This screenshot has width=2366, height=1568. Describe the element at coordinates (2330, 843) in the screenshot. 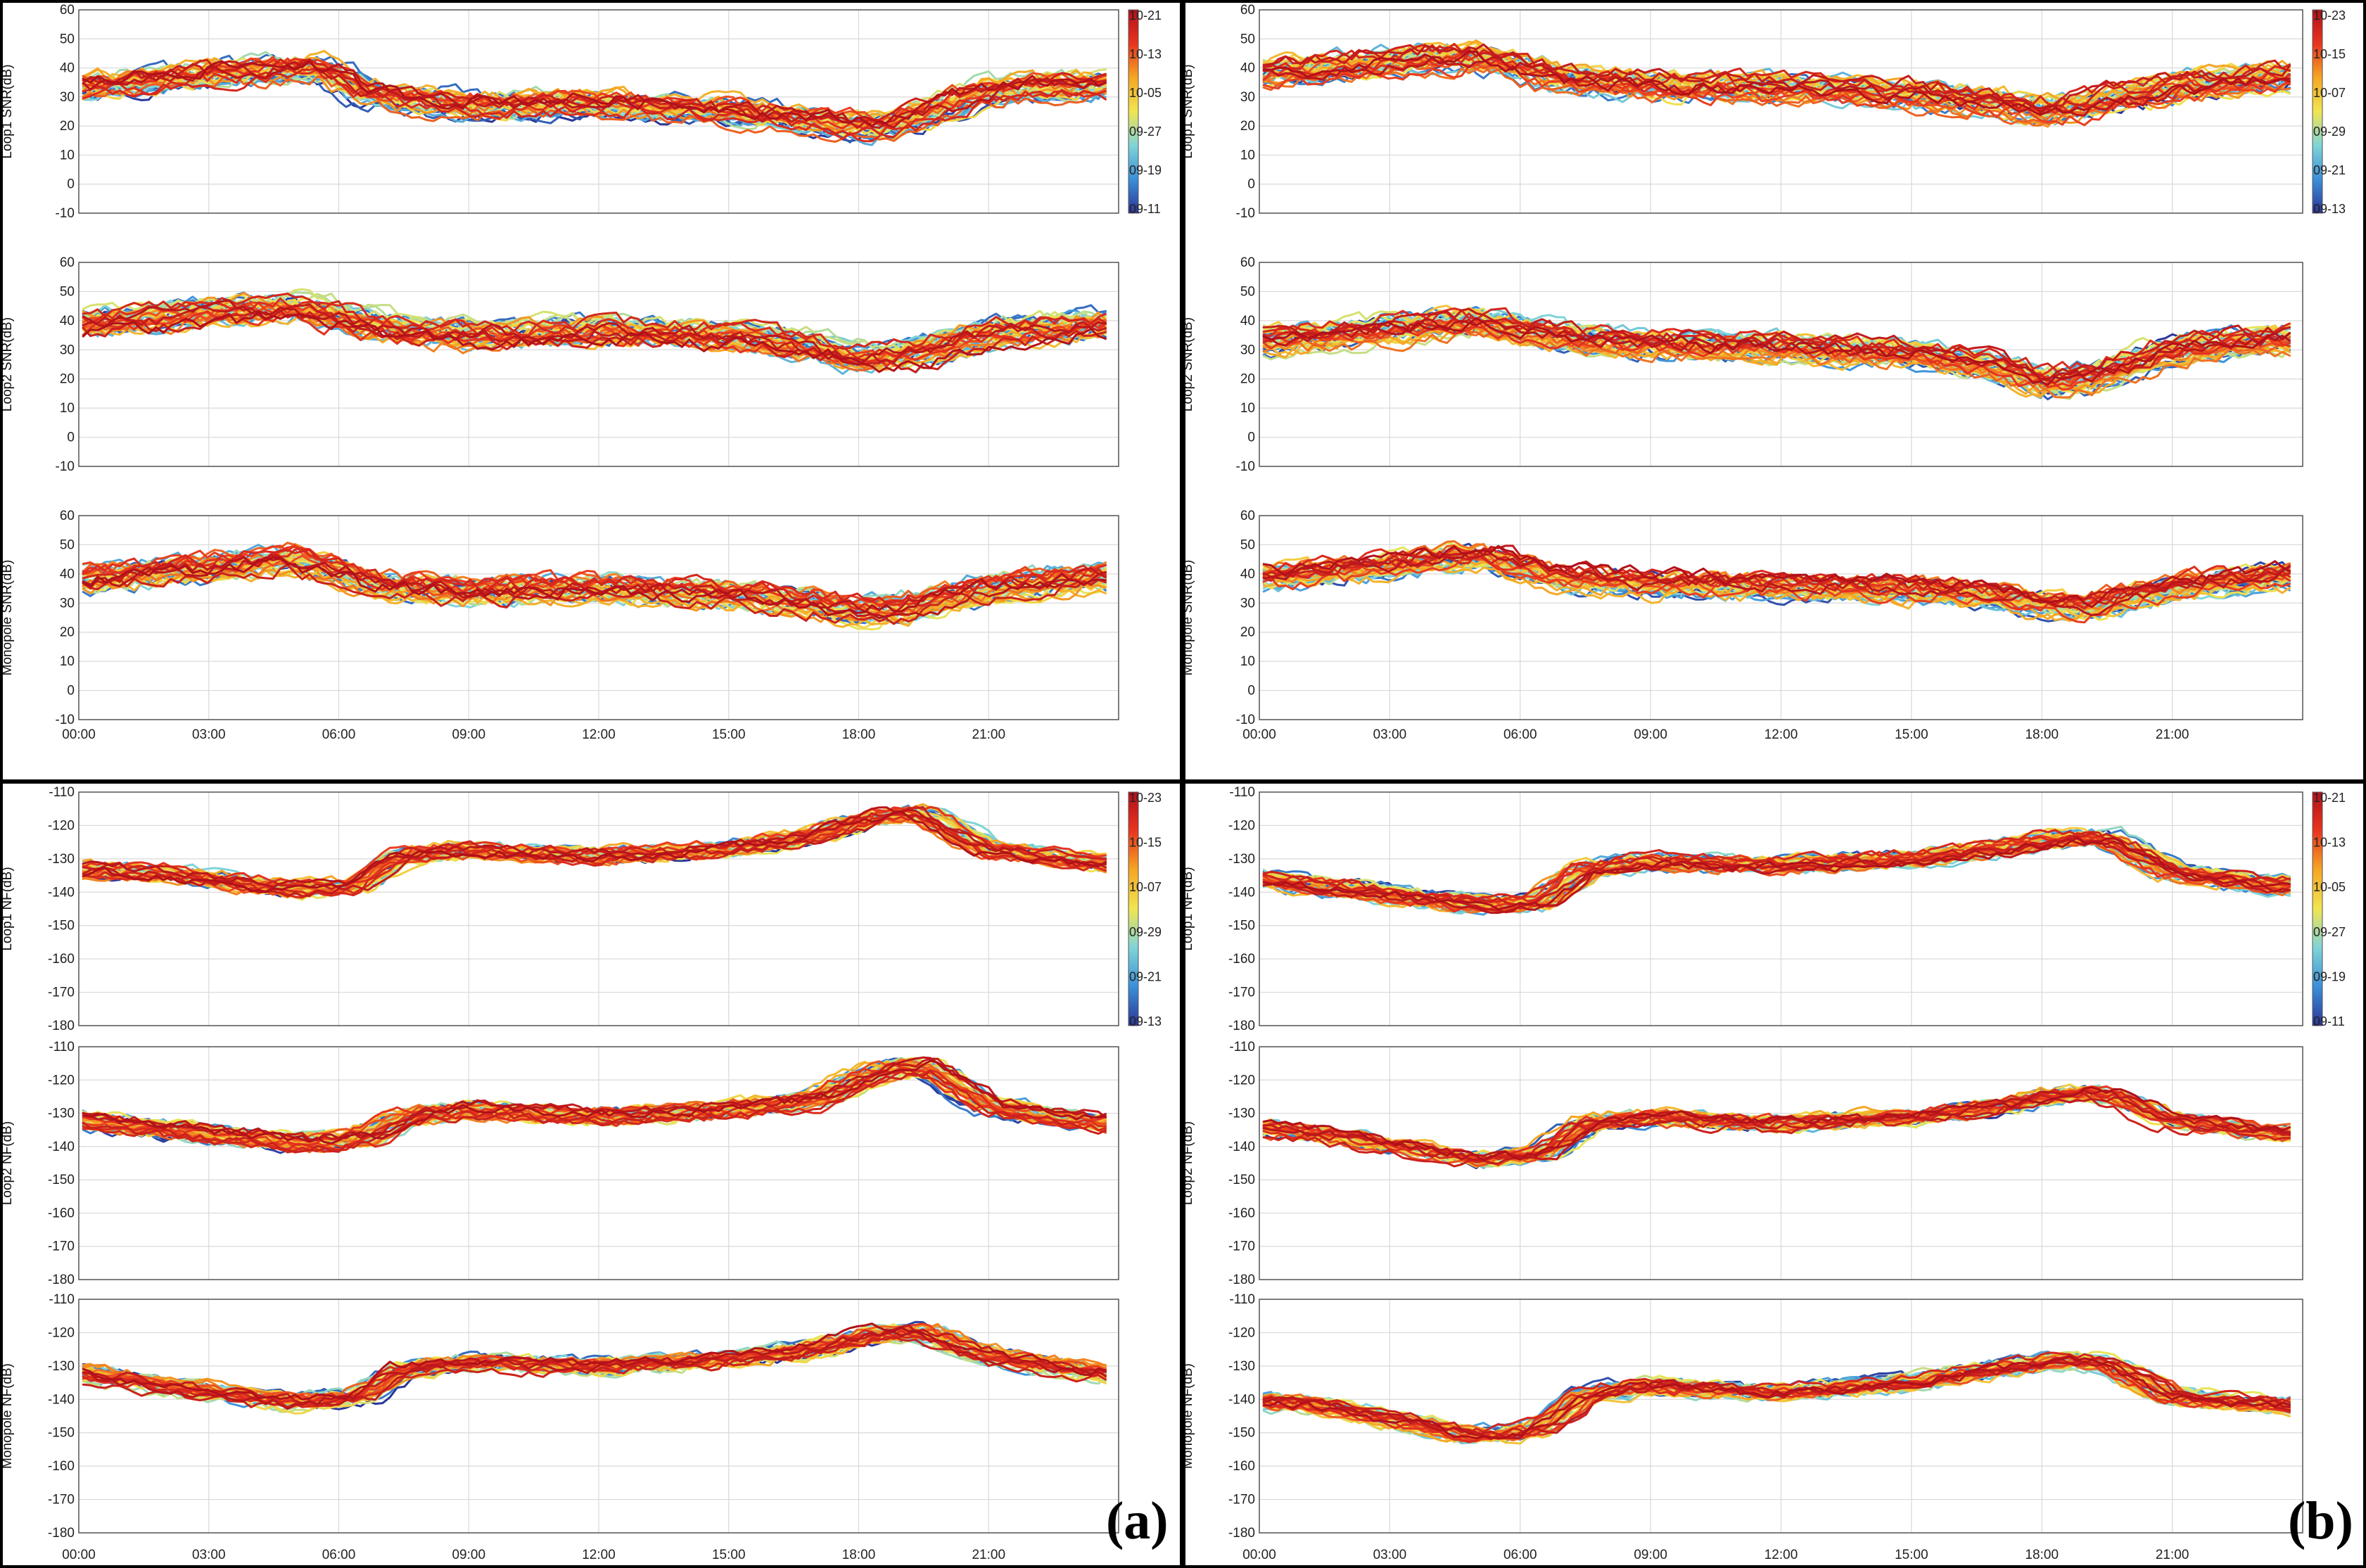

I see `colorbar-tick-label: 10-13` at that location.